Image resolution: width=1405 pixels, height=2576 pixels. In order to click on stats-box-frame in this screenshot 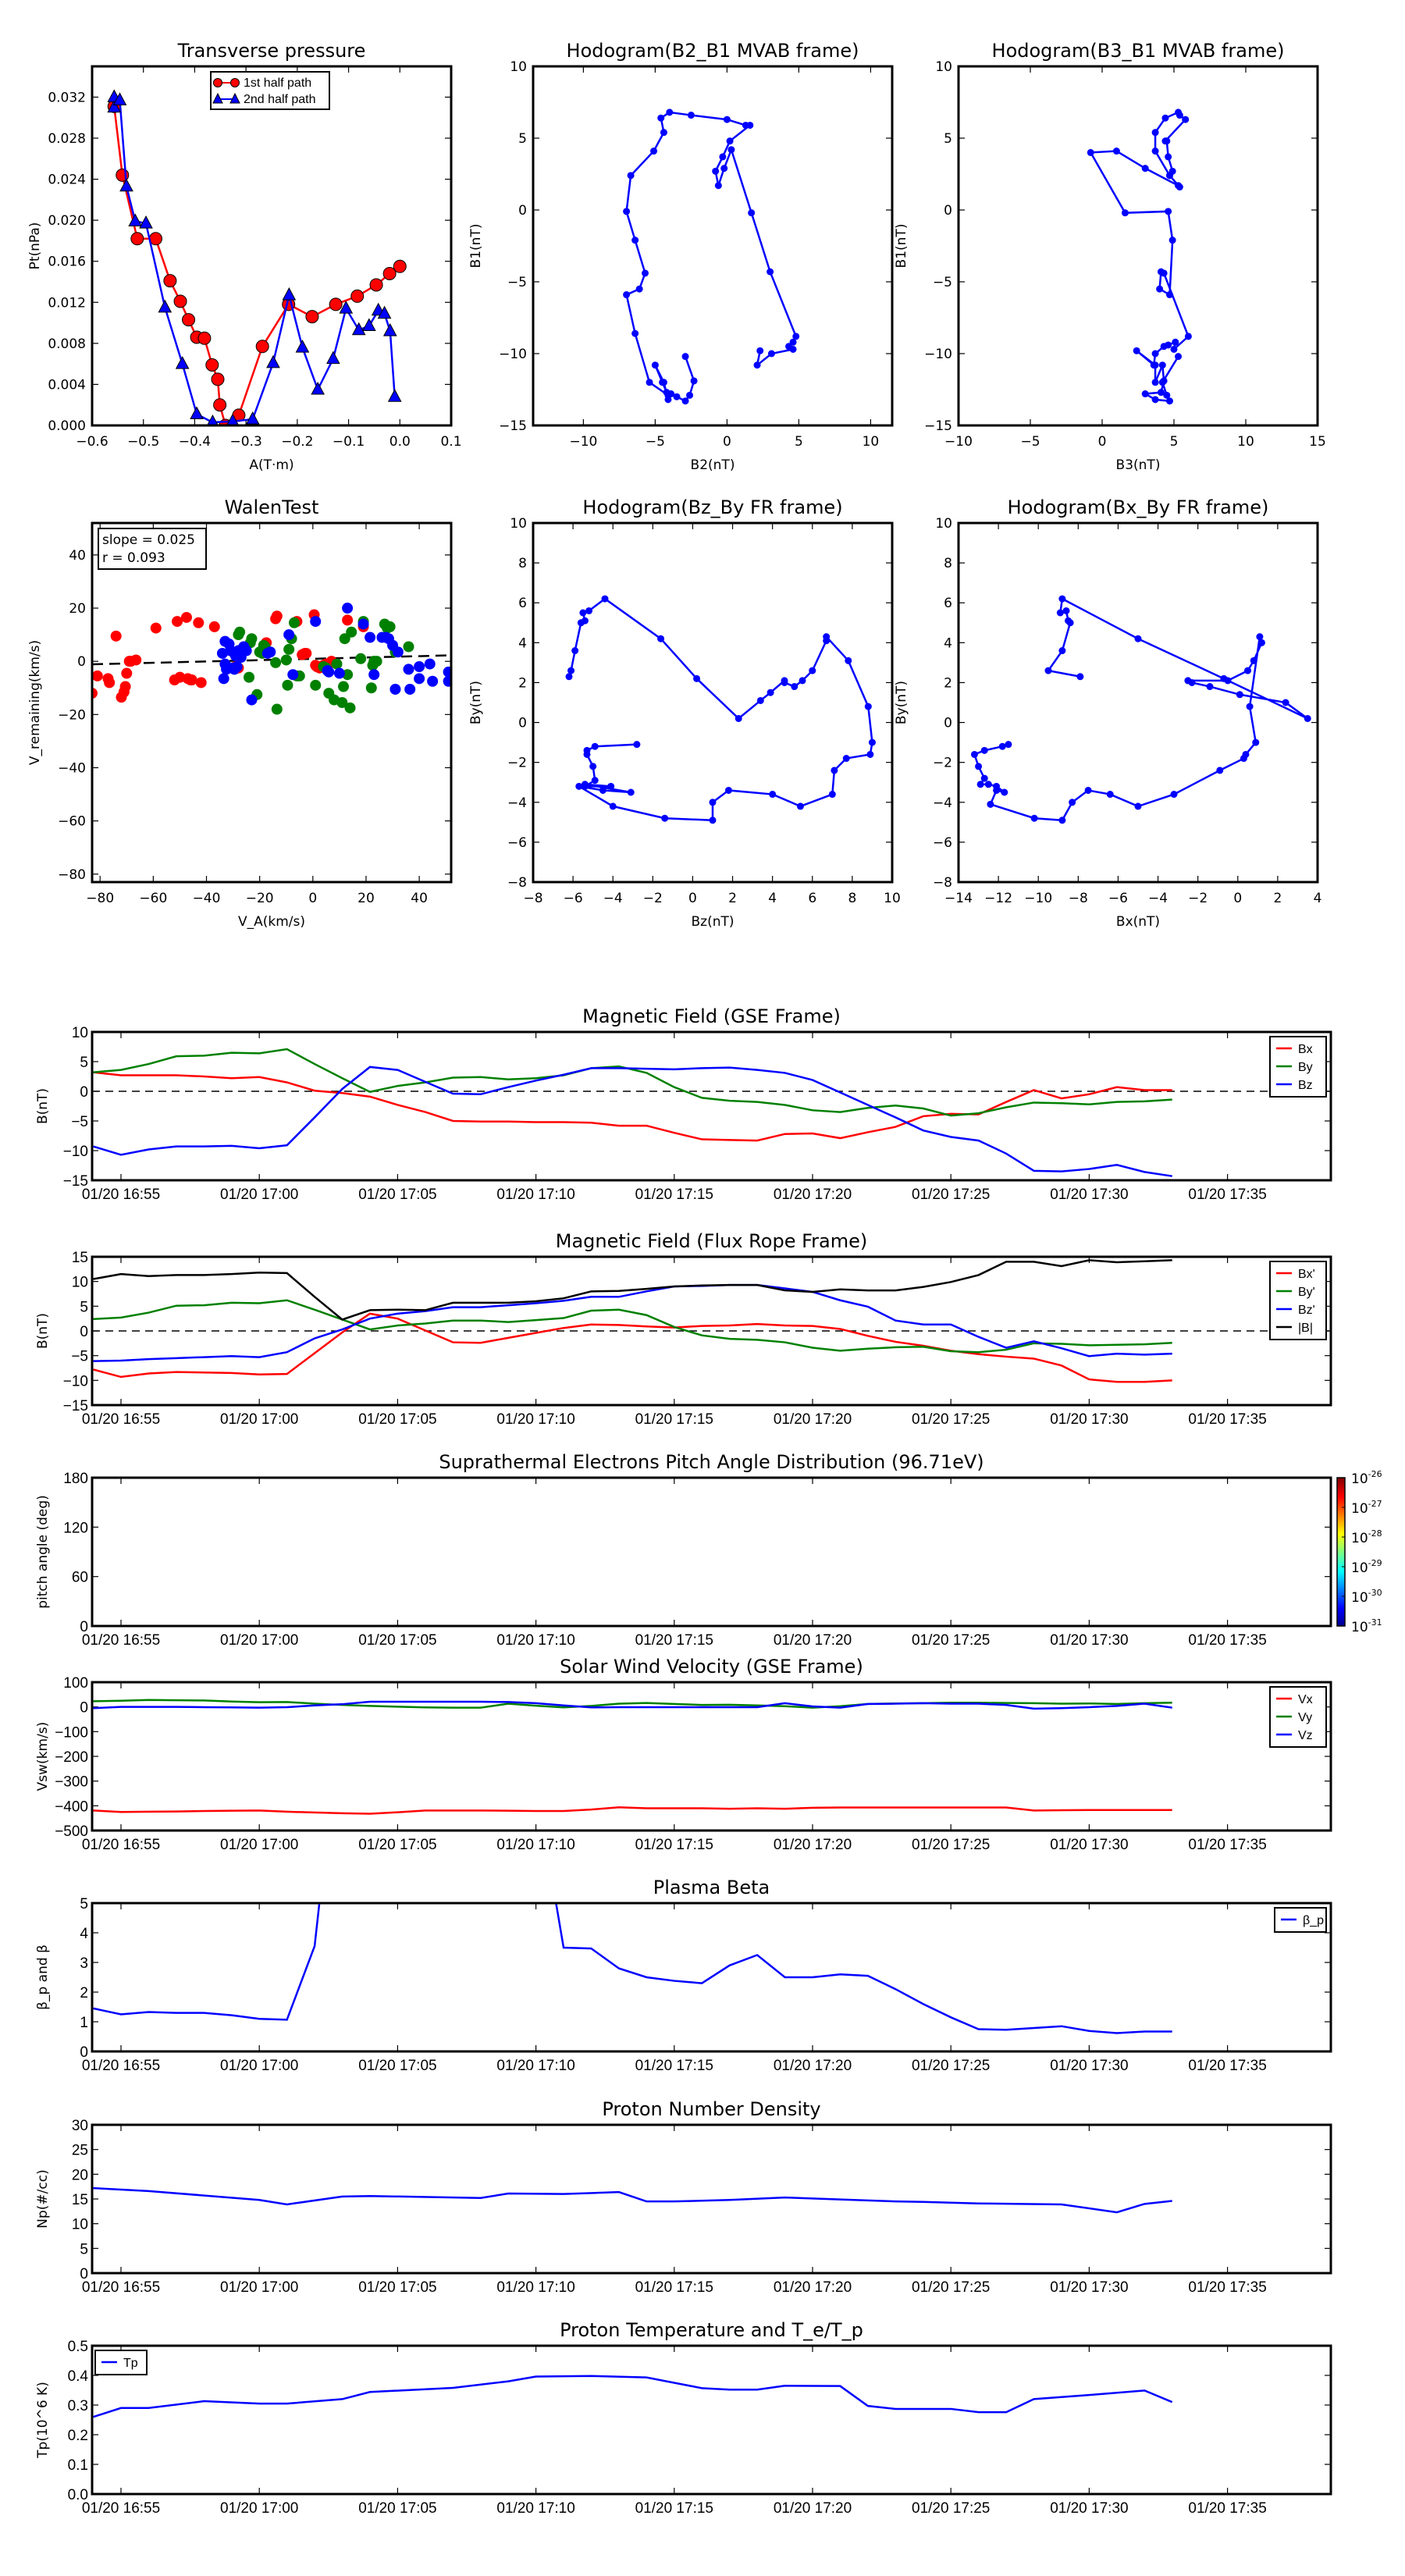, I will do `click(153, 549)`.